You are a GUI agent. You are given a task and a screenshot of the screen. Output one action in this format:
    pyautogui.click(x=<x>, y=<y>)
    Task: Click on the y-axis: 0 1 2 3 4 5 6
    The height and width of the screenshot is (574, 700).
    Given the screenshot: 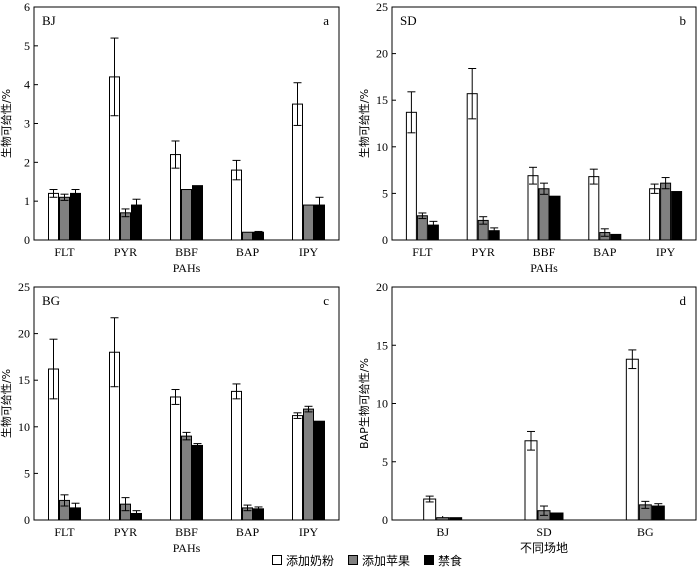 What is the action you would take?
    pyautogui.click(x=31, y=123)
    